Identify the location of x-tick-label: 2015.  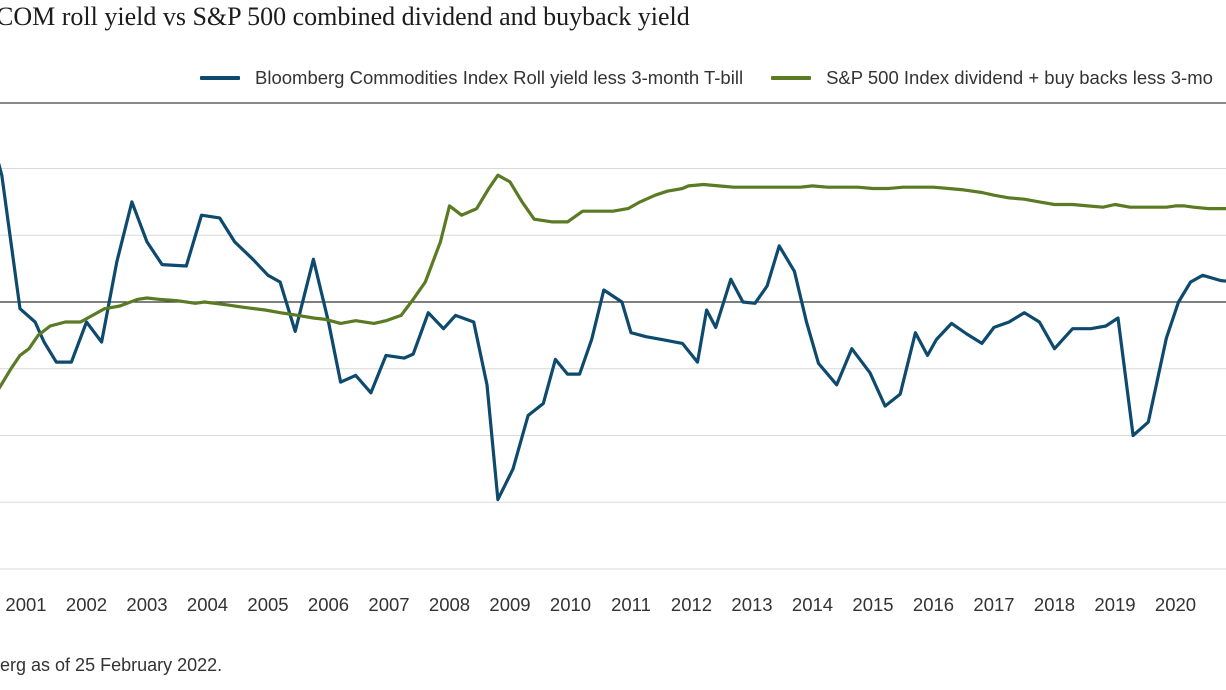
(872, 604).